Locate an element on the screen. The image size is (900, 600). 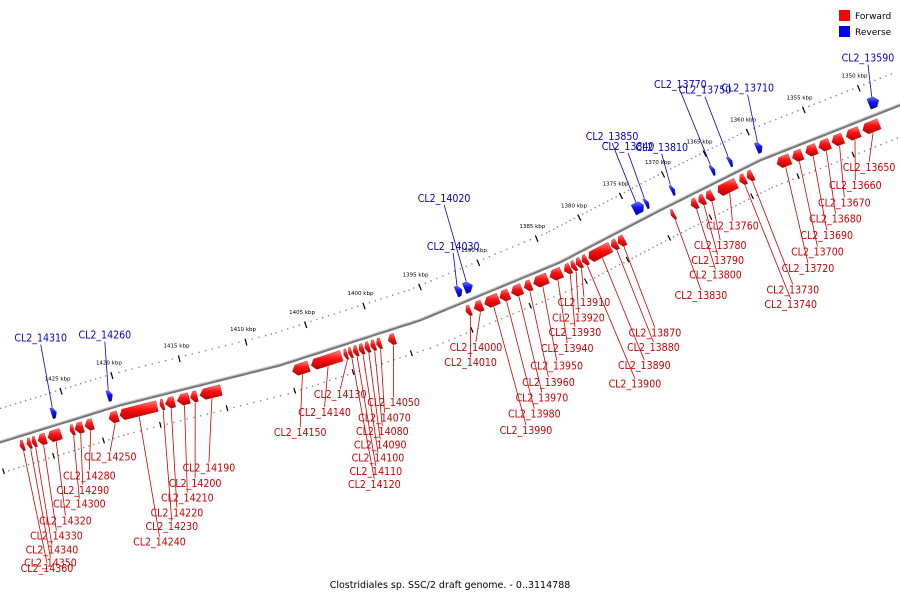
scale-tick-label: 1395 kbp is located at coordinates (416, 275).